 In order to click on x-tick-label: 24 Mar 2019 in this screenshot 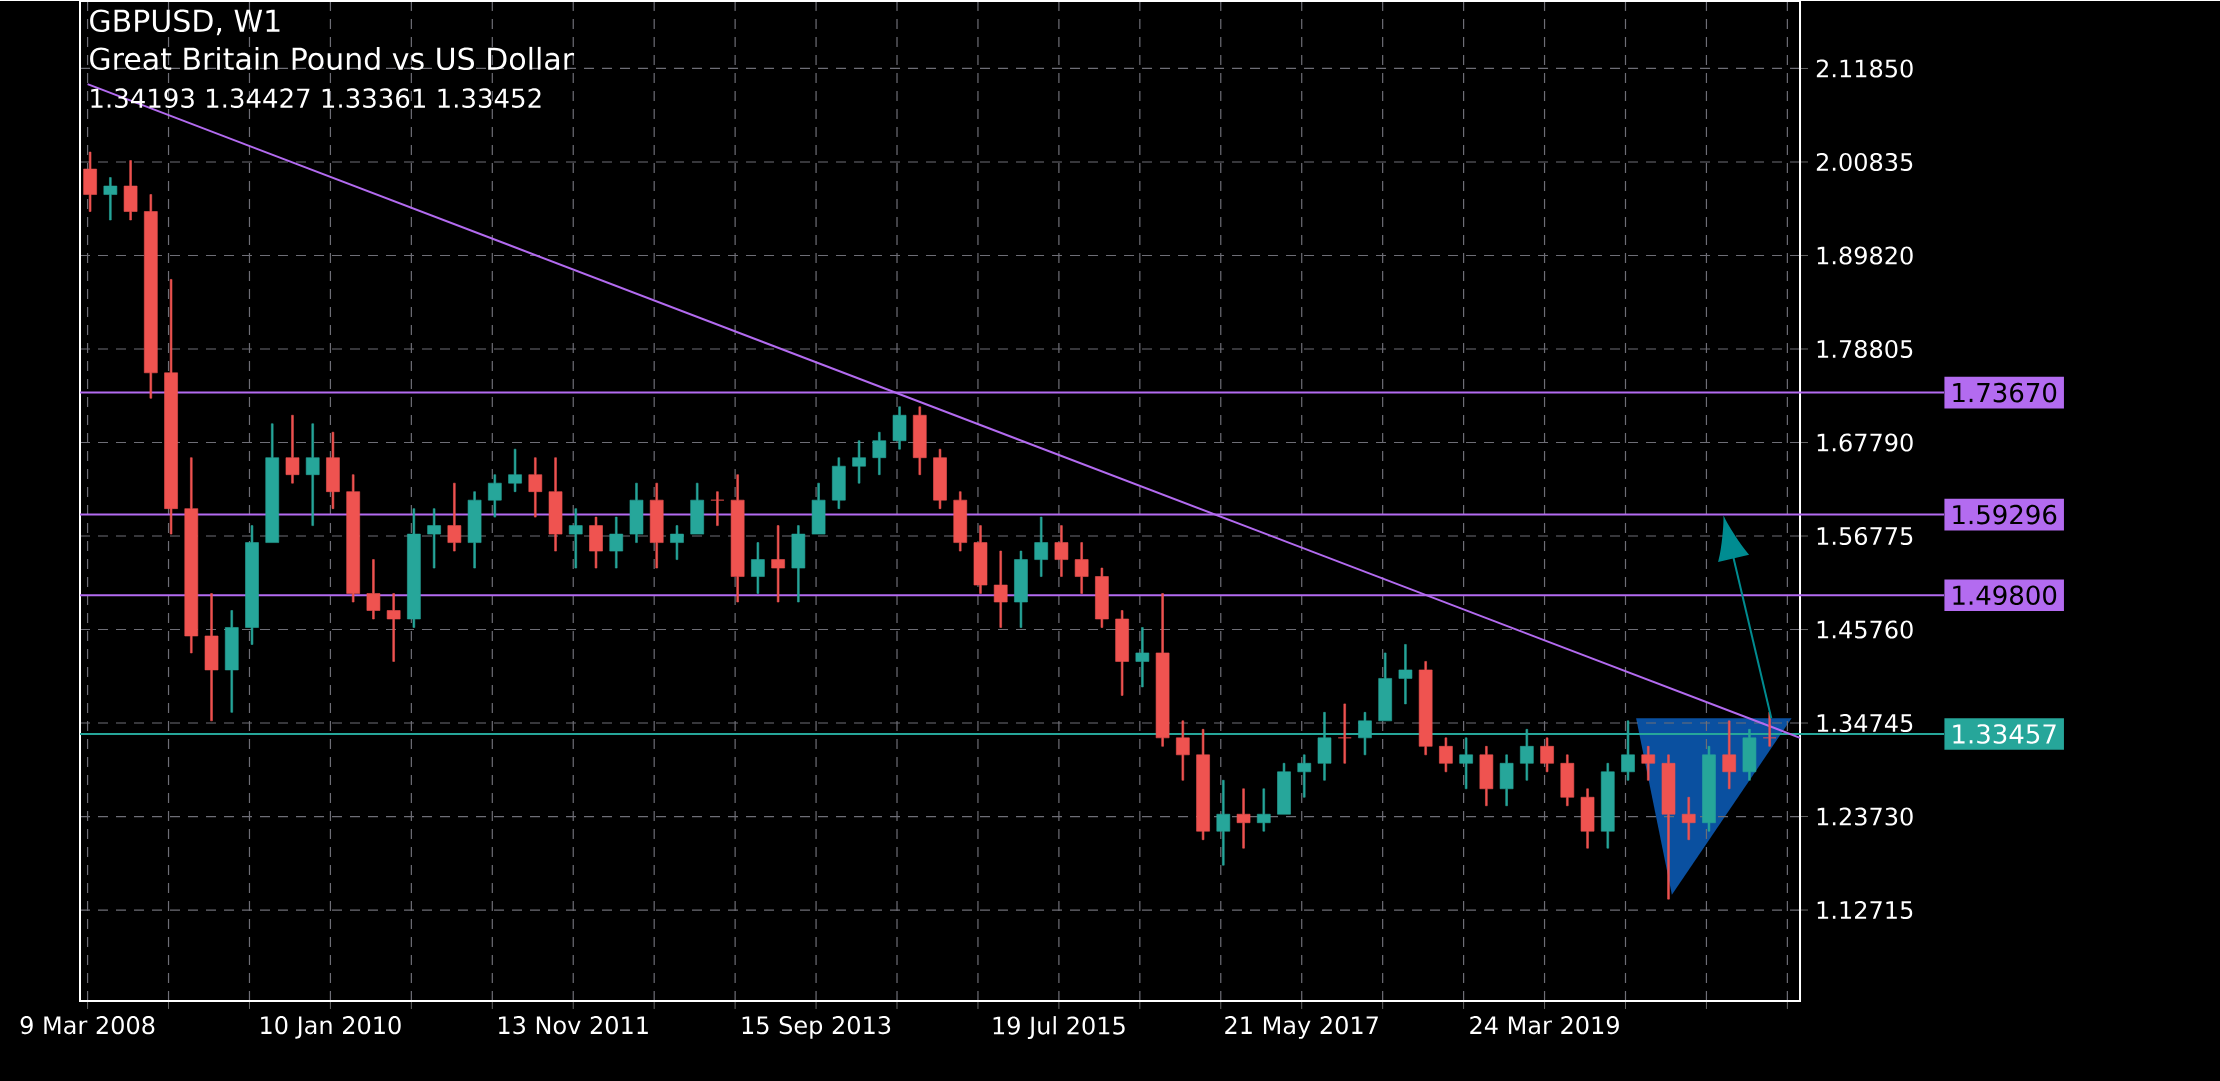, I will do `click(1544, 1025)`.